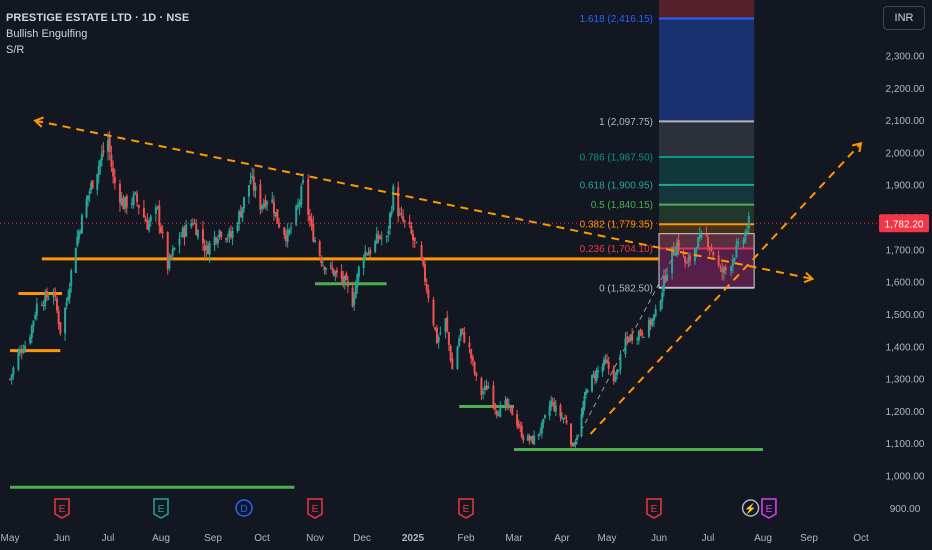 The image size is (932, 550). What do you see at coordinates (415, 508) in the screenshot?
I see `event-markers: E E D E E E ⚡ E` at bounding box center [415, 508].